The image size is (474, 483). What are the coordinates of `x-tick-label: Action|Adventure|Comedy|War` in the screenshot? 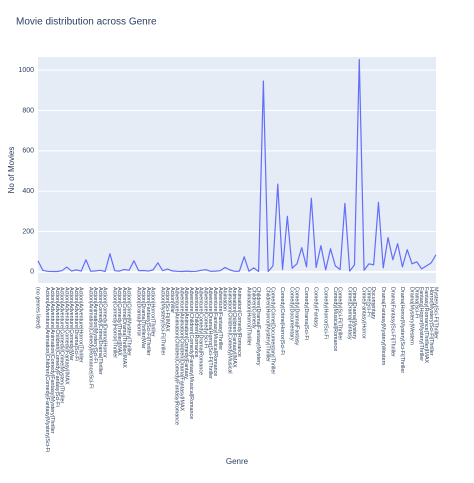 It's located at (71, 324).